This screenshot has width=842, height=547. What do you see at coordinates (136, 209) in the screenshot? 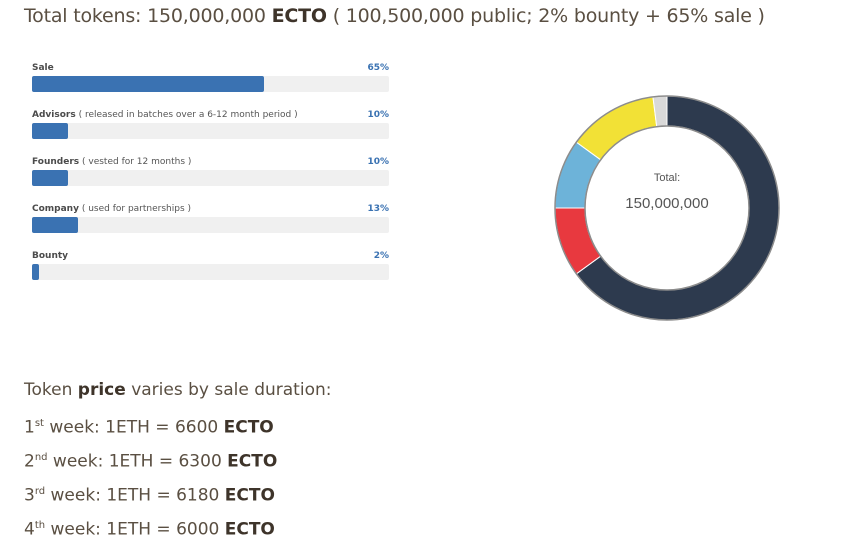
I see `allocation-note: ( used for partnerships )` at bounding box center [136, 209].